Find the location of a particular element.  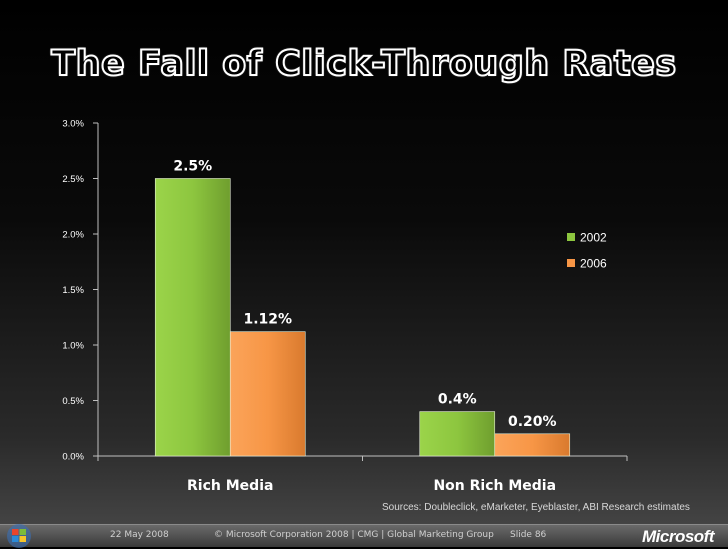

y-tick-label: 3.0% is located at coordinates (73, 124).